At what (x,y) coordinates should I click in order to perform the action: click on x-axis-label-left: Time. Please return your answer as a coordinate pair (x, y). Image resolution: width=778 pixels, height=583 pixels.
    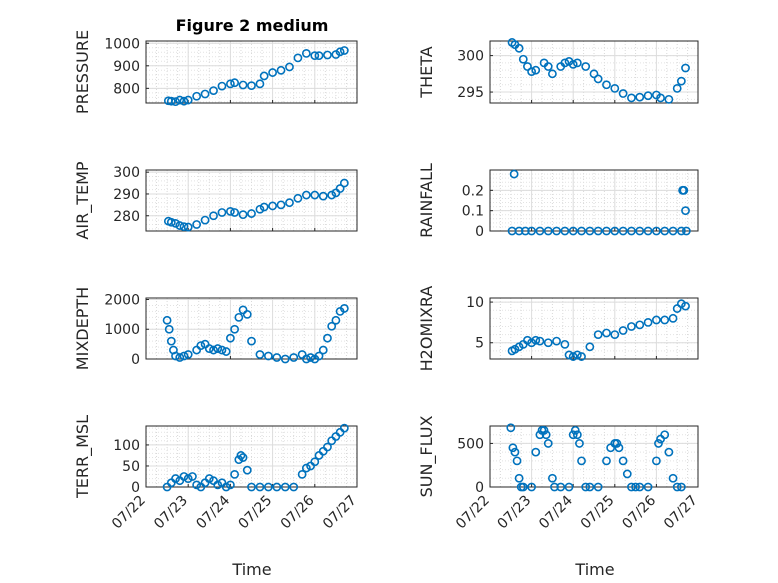
    Looking at the image, I should click on (251, 569).